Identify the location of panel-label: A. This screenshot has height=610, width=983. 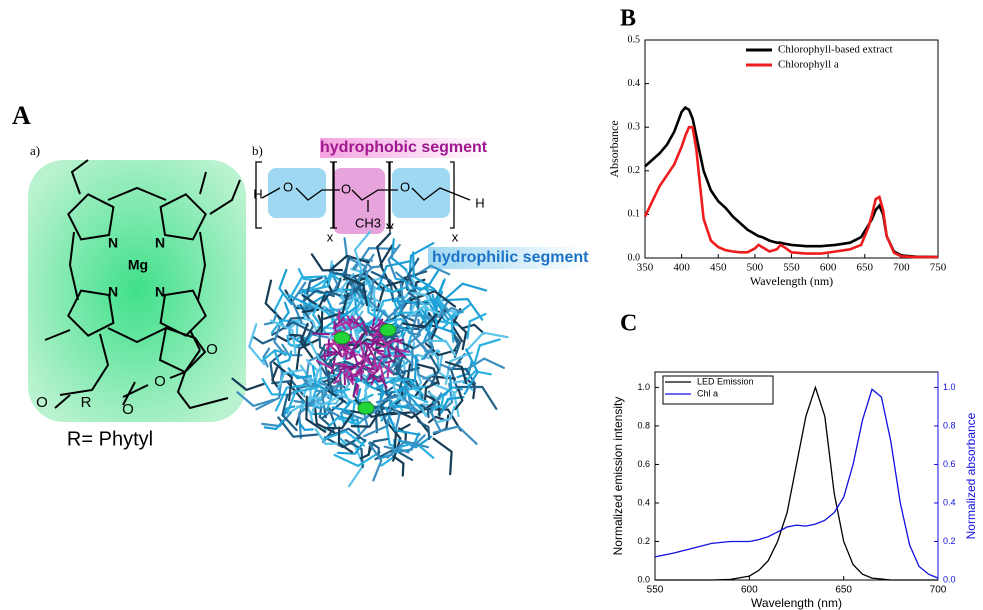
(21, 115).